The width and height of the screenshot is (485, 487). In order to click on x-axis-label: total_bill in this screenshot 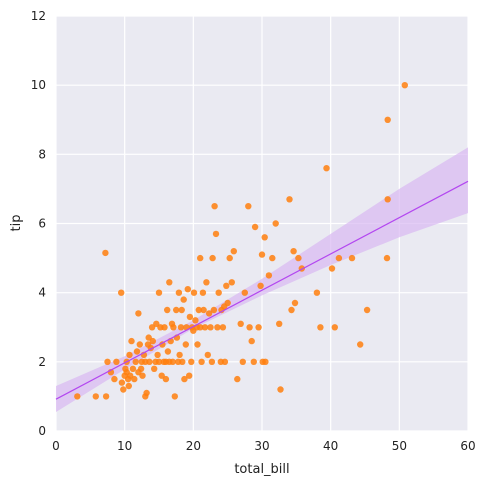, I will do `click(261, 469)`.